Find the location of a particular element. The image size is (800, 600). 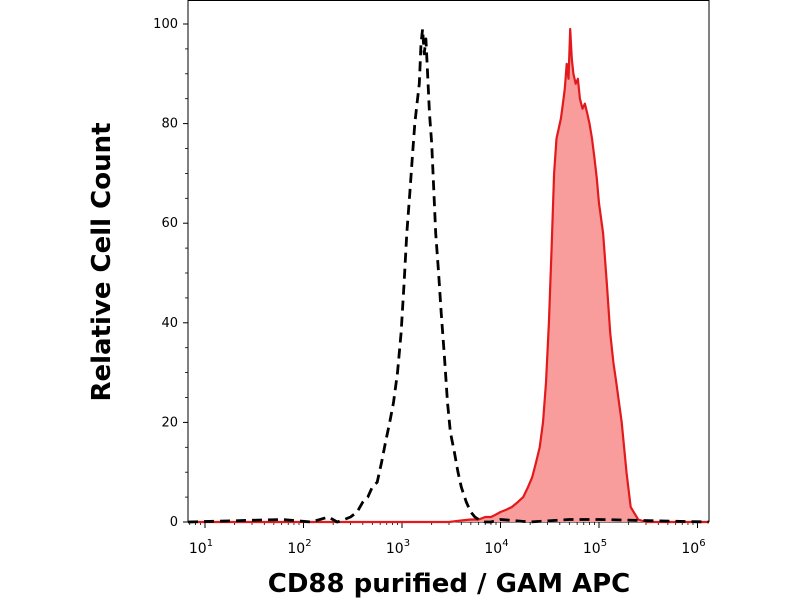

y-tick-label: 0 is located at coordinates (174, 522).